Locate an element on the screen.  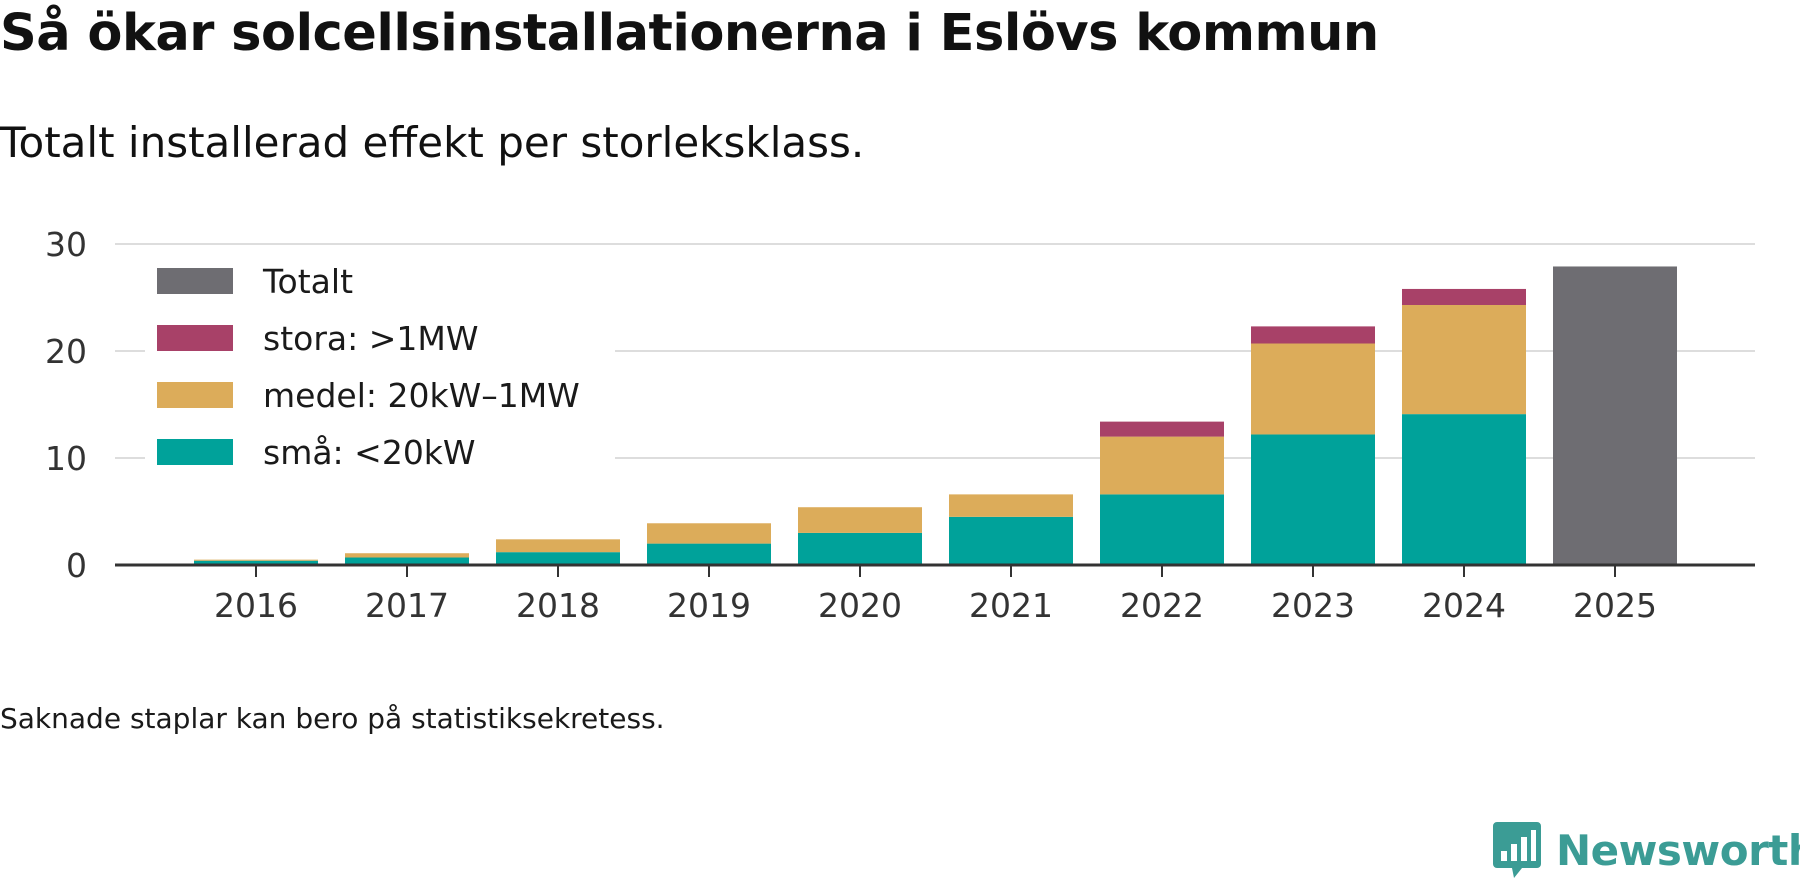
brand-name: Newsworthy is located at coordinates (1678, 850).